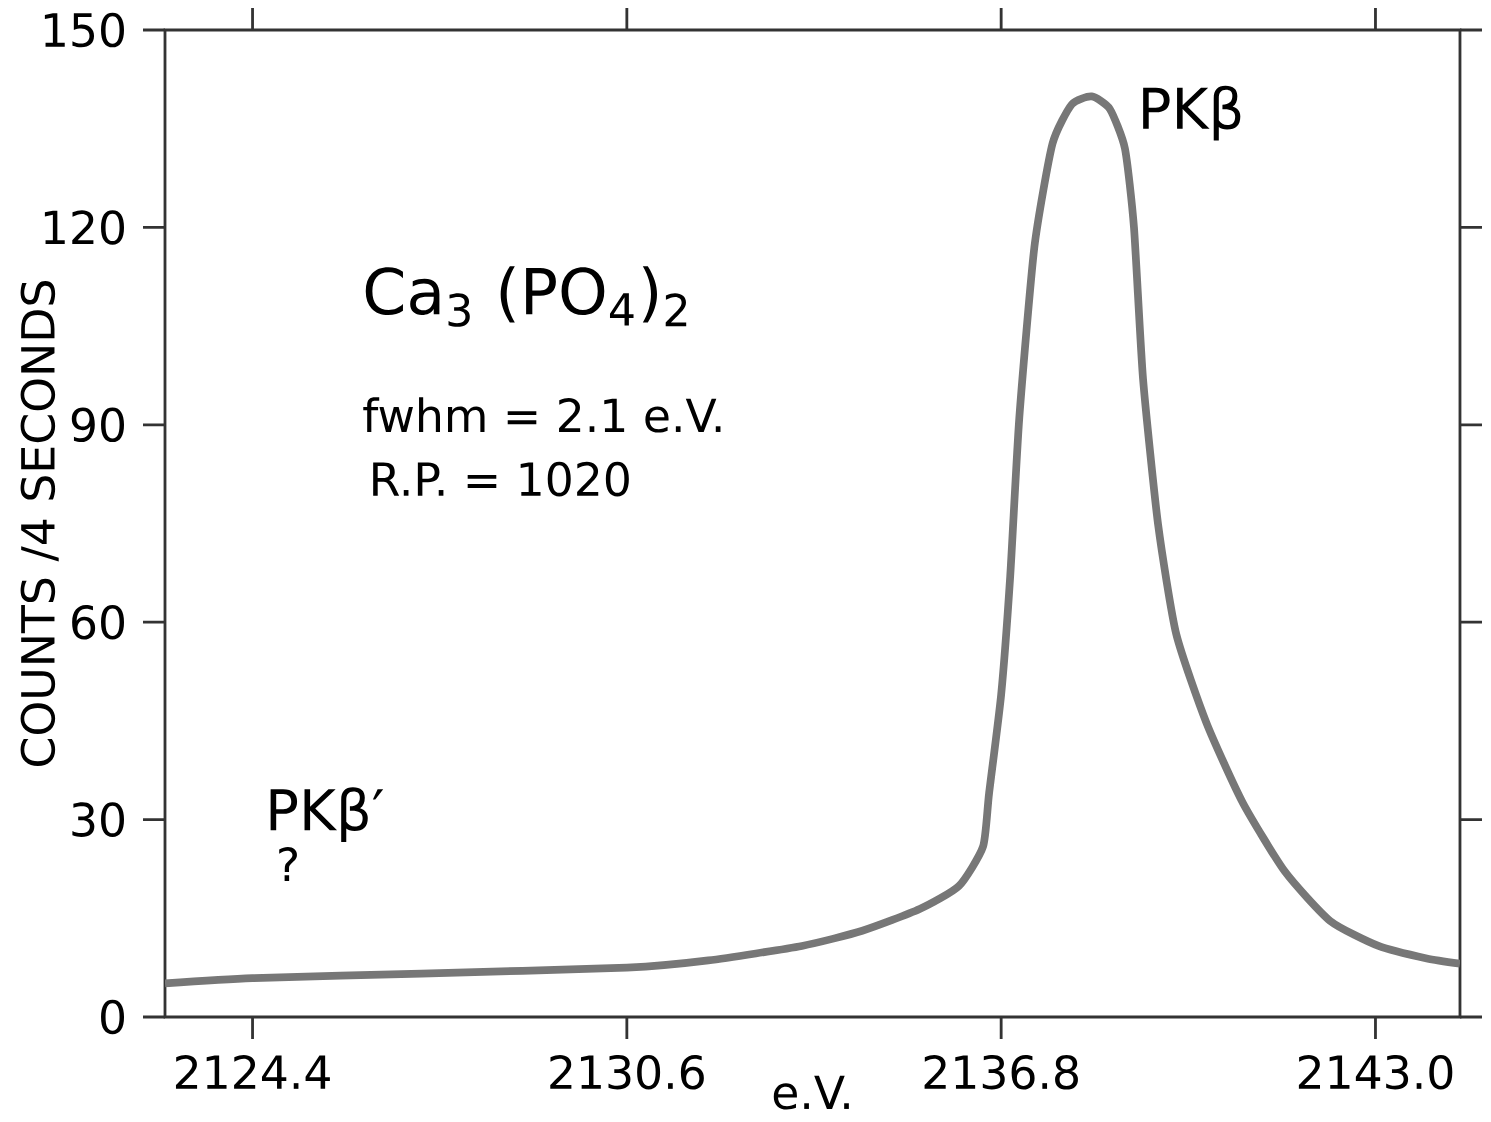 This screenshot has height=1122, width=1491. What do you see at coordinates (627, 1072) in the screenshot?
I see `x-tick-label: 2130.6` at bounding box center [627, 1072].